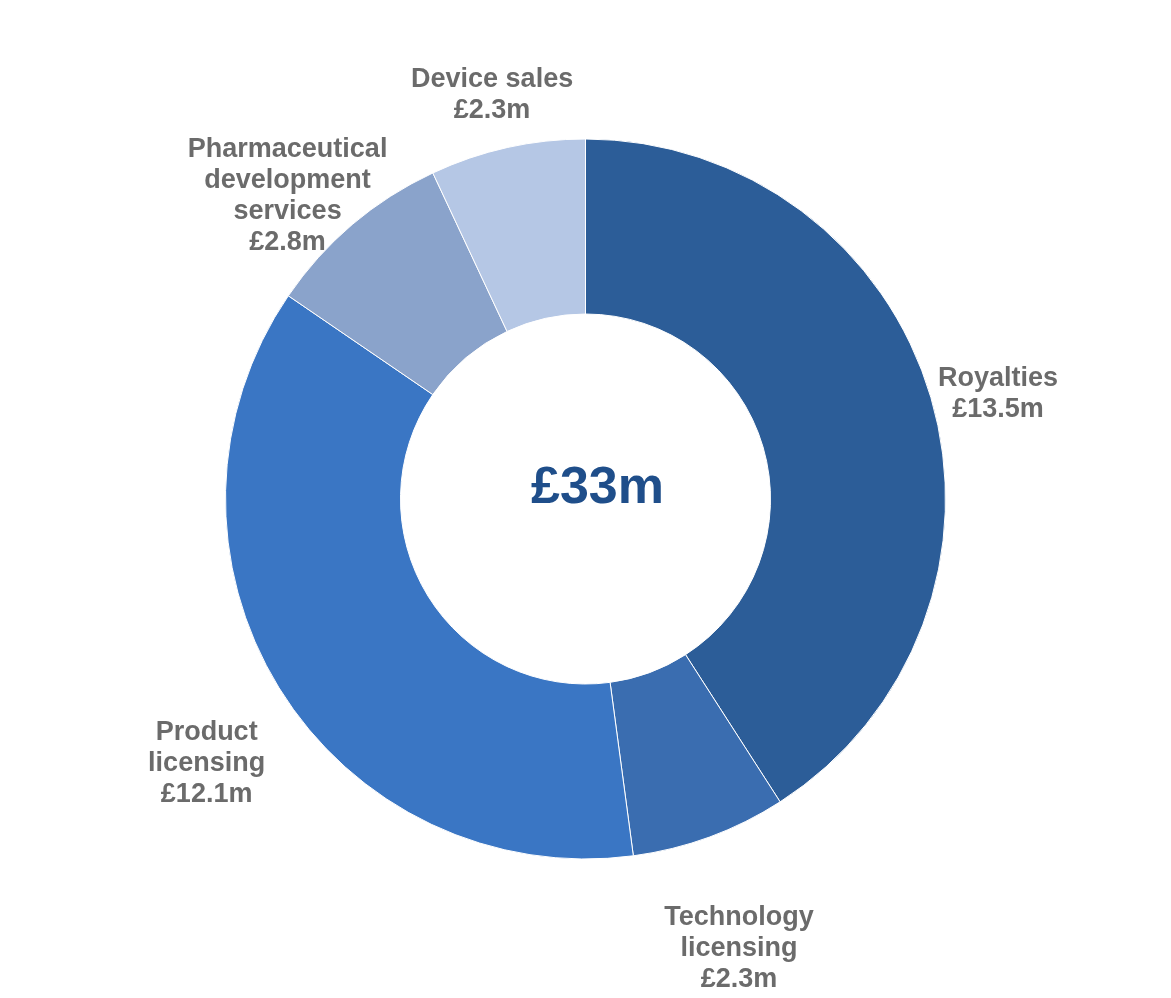 Image resolution: width=1171 pixels, height=998 pixels. Describe the element at coordinates (998, 407) in the screenshot. I see `data-label: £13.5m` at that location.